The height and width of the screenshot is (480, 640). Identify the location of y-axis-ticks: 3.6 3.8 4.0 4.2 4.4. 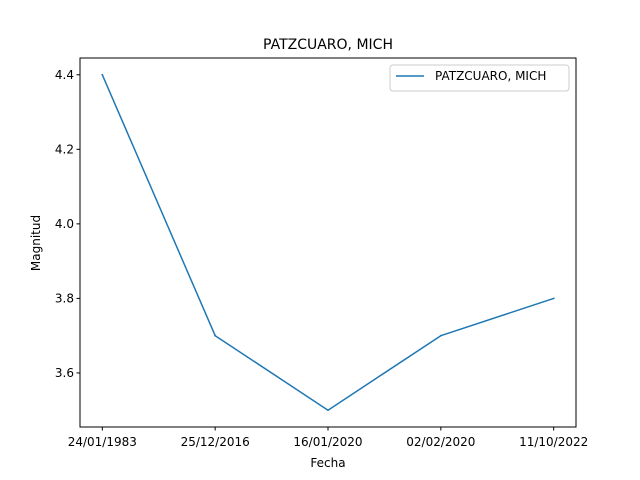
(67, 224).